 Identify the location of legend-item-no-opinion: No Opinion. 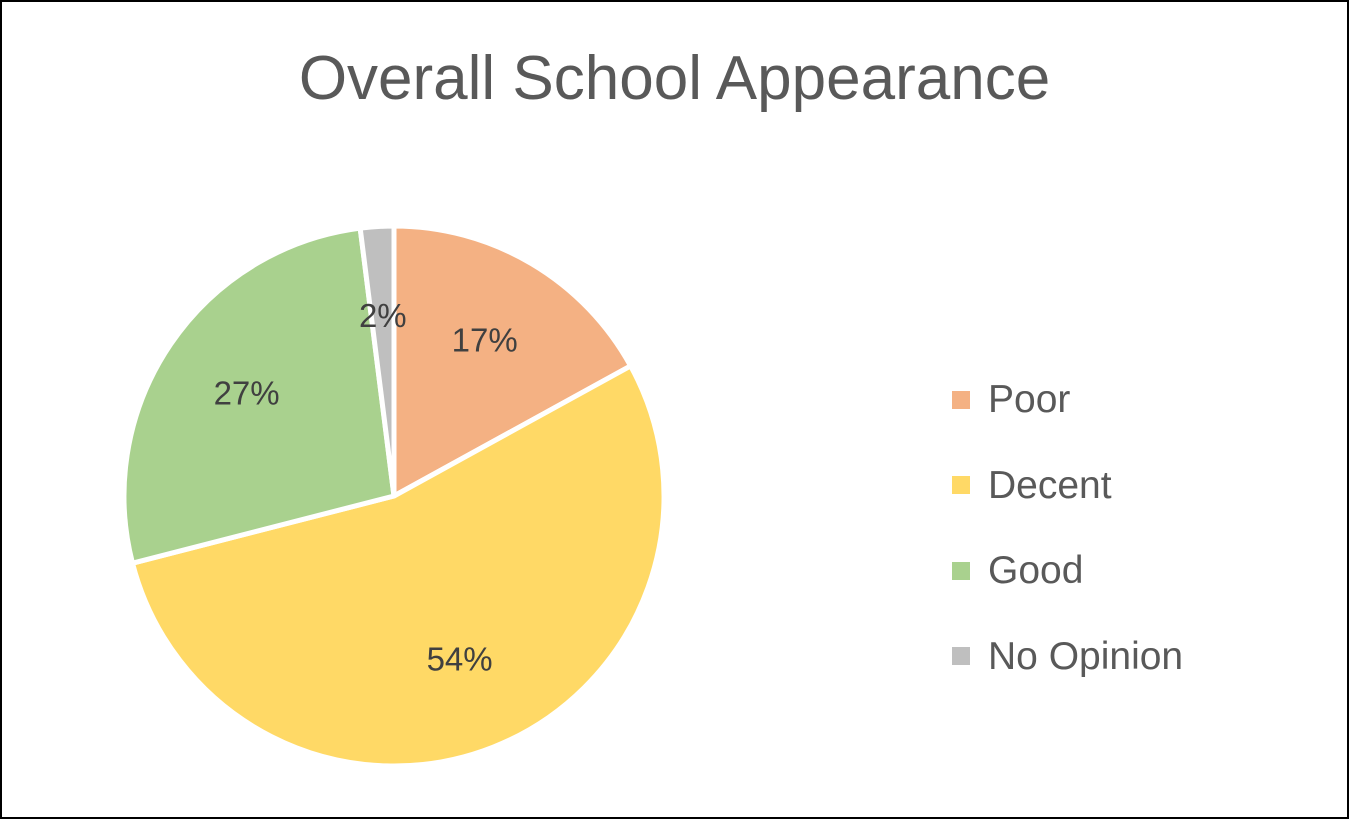
(1067, 657).